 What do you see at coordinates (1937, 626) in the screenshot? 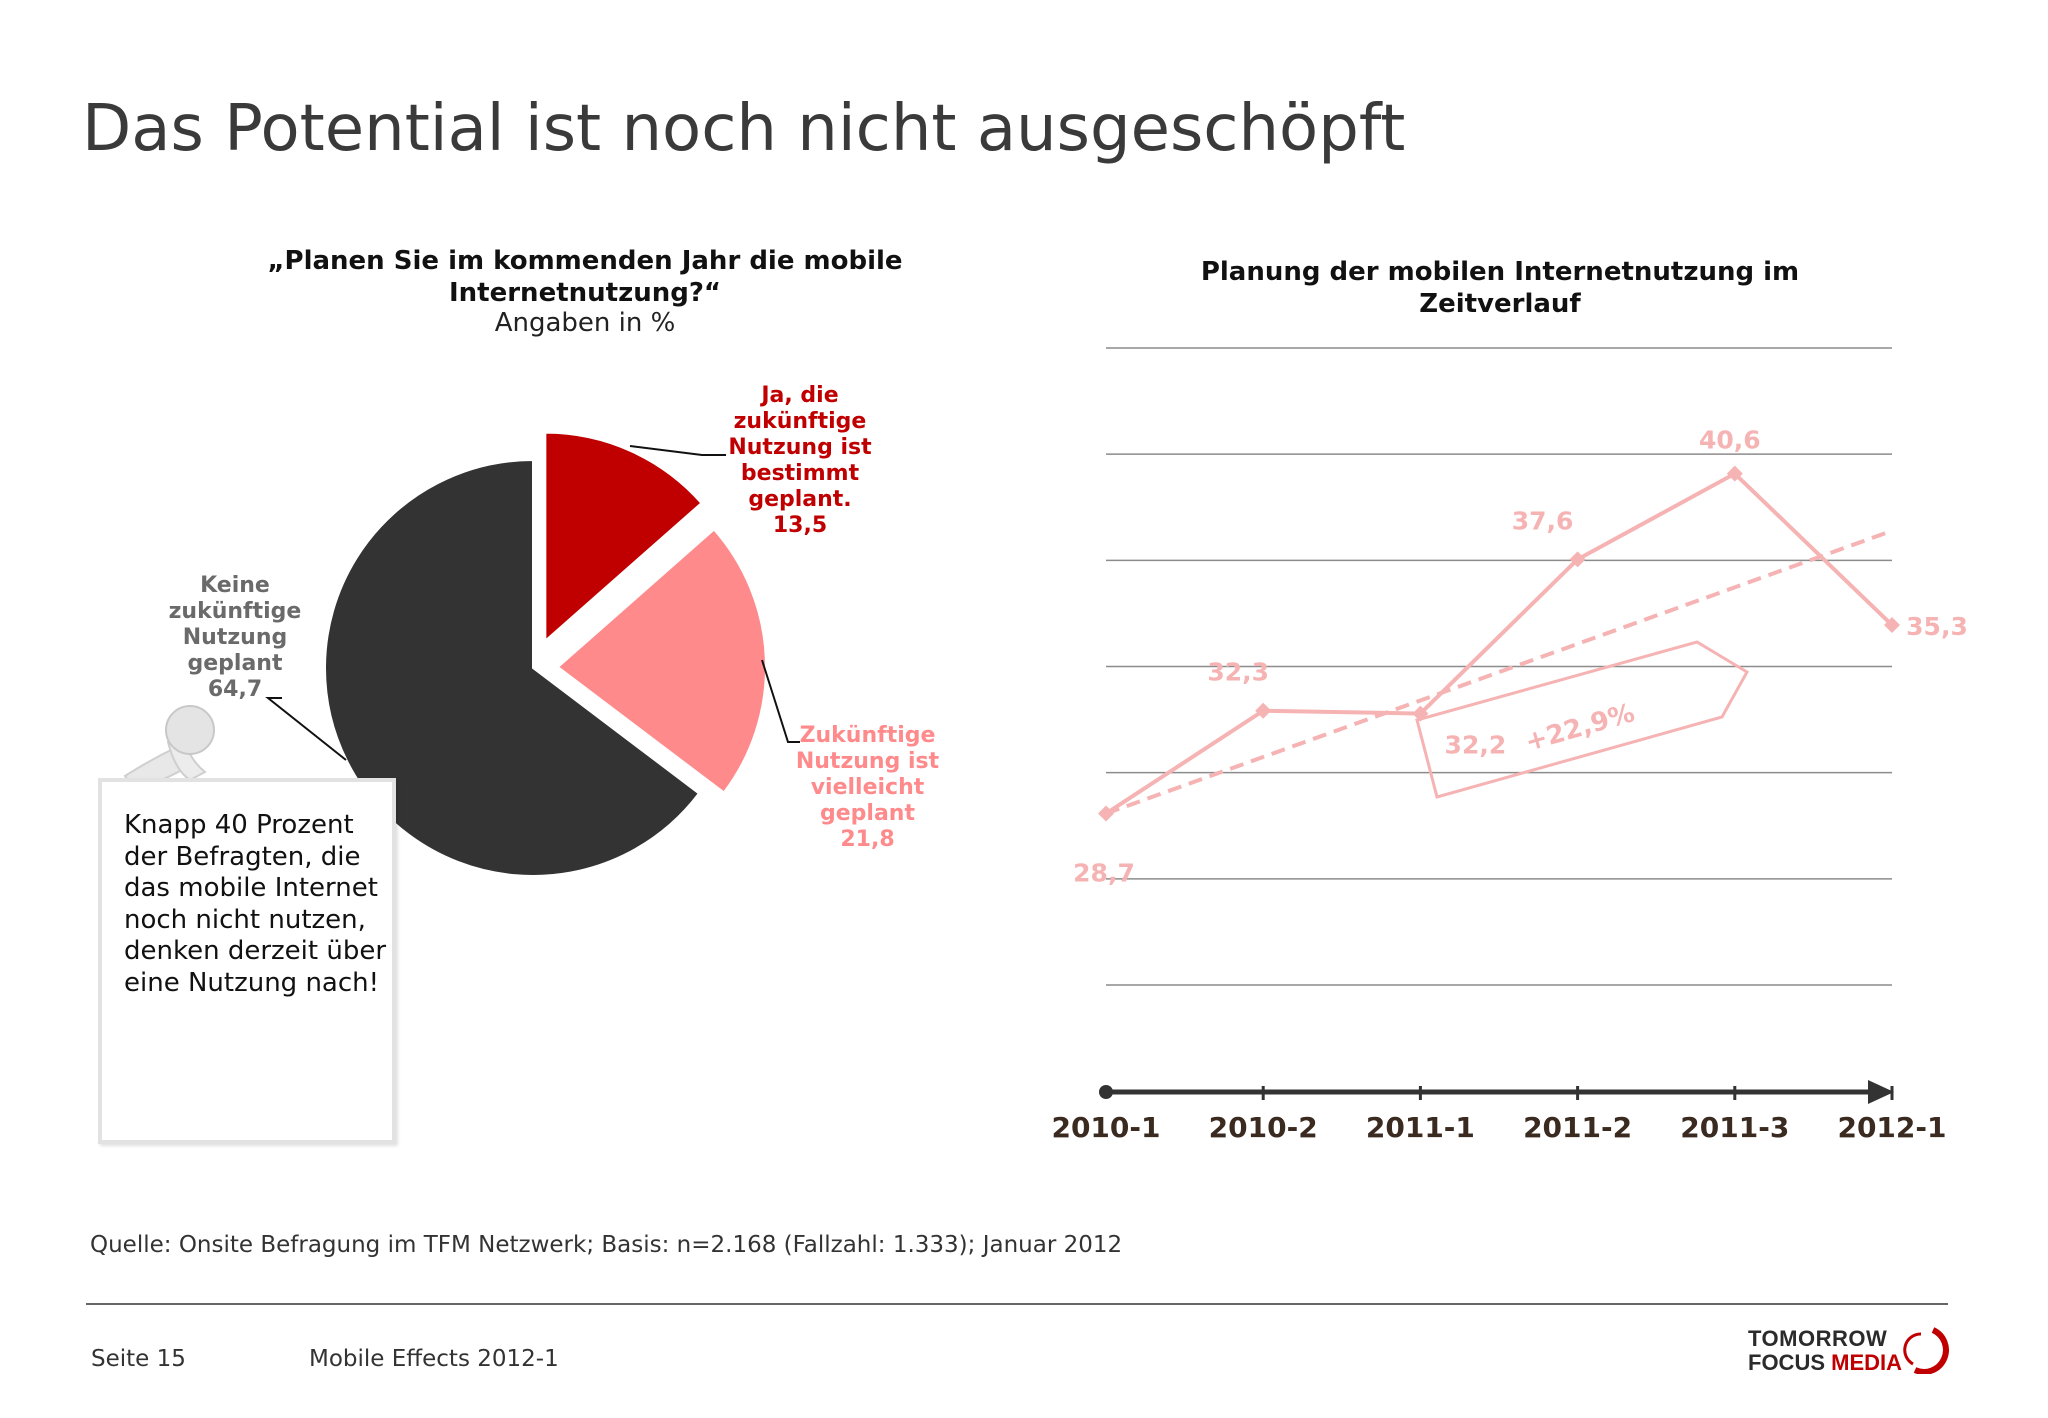
I see `data-label: 35,3` at bounding box center [1937, 626].